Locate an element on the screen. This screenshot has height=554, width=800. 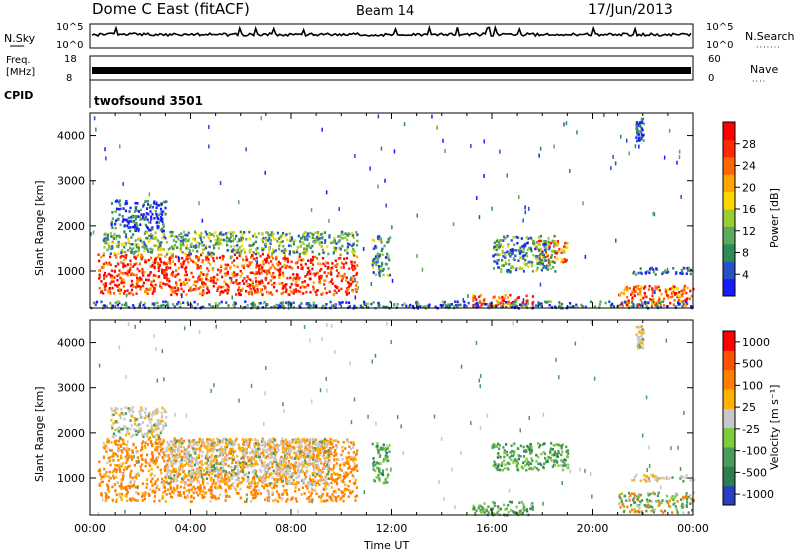
x-axis-label: Time UT is located at coordinates (386, 545).